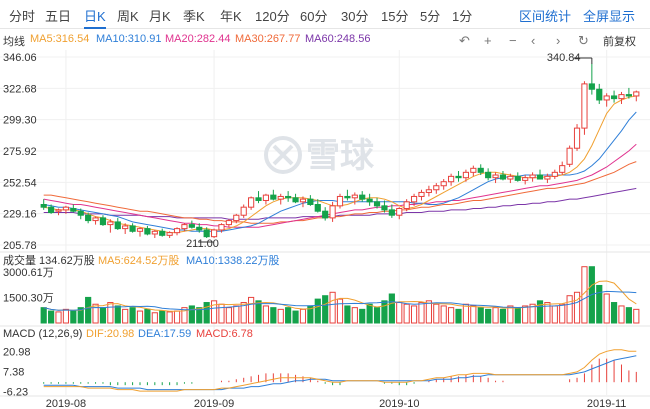 Image resolution: width=650 pixels, height=409 pixels. I want to click on scroll-right-icon: ›, so click(558, 40).